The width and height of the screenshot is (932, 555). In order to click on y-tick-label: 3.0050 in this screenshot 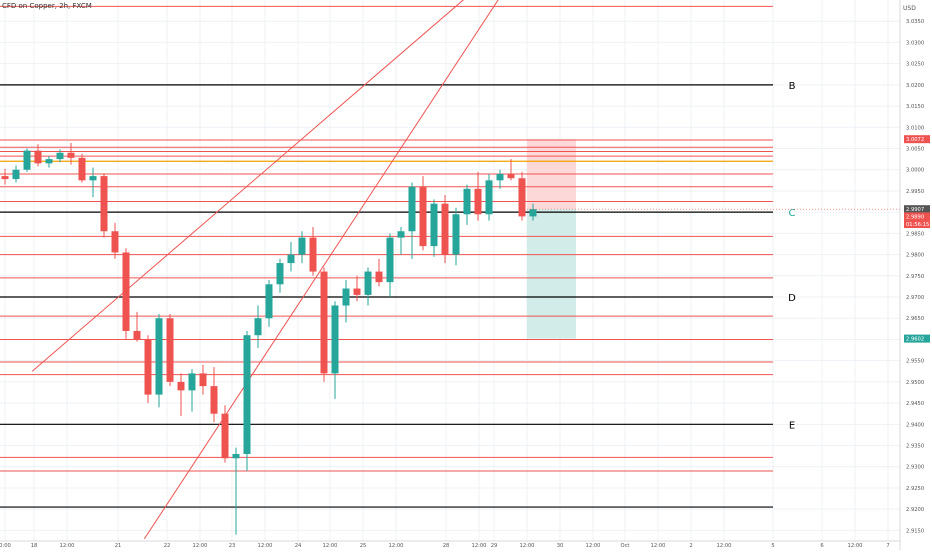, I will do `click(915, 150)`.